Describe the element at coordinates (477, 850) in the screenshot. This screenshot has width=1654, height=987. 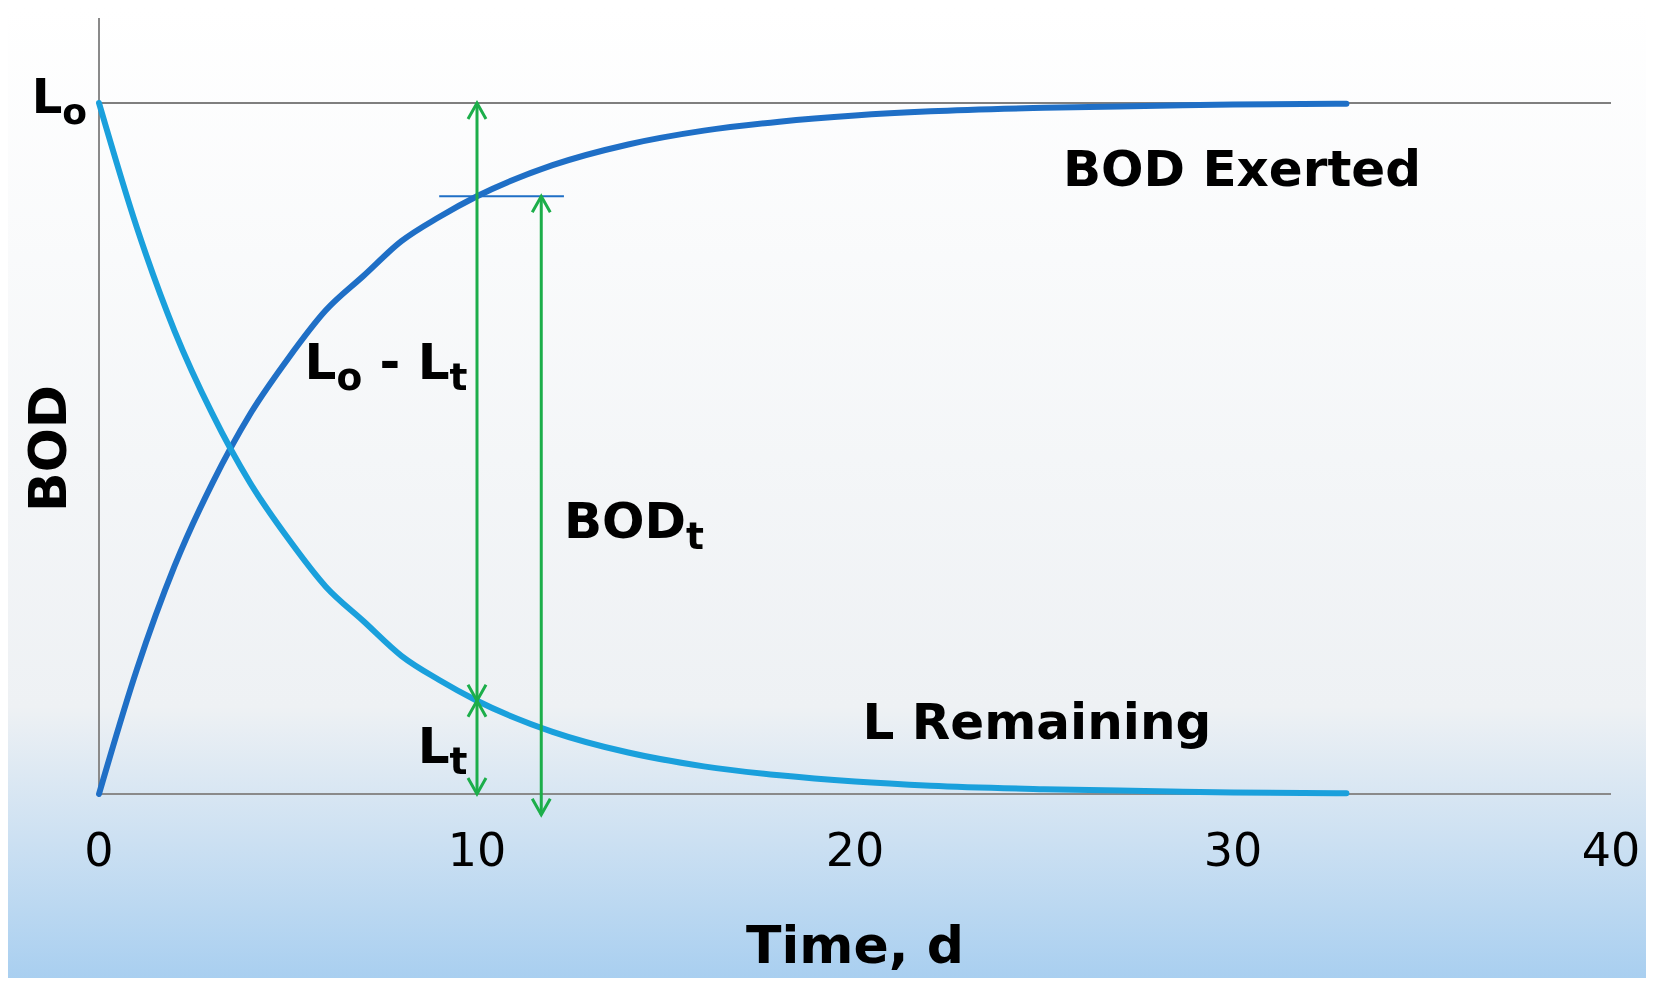
I see `x-tick-label: 10` at that location.